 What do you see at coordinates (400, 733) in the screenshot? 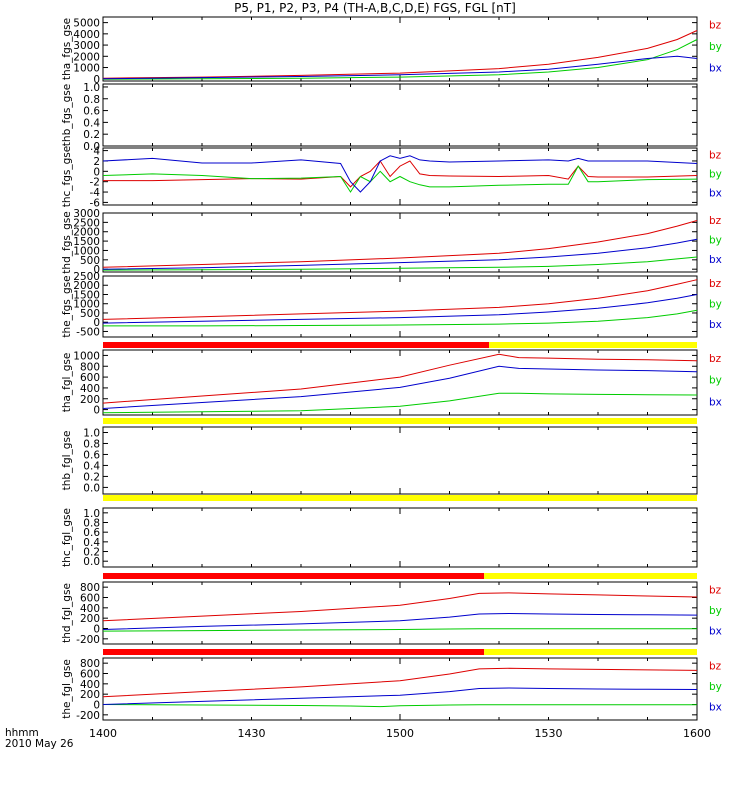
I see `x-tick-label: 1500` at bounding box center [400, 733].